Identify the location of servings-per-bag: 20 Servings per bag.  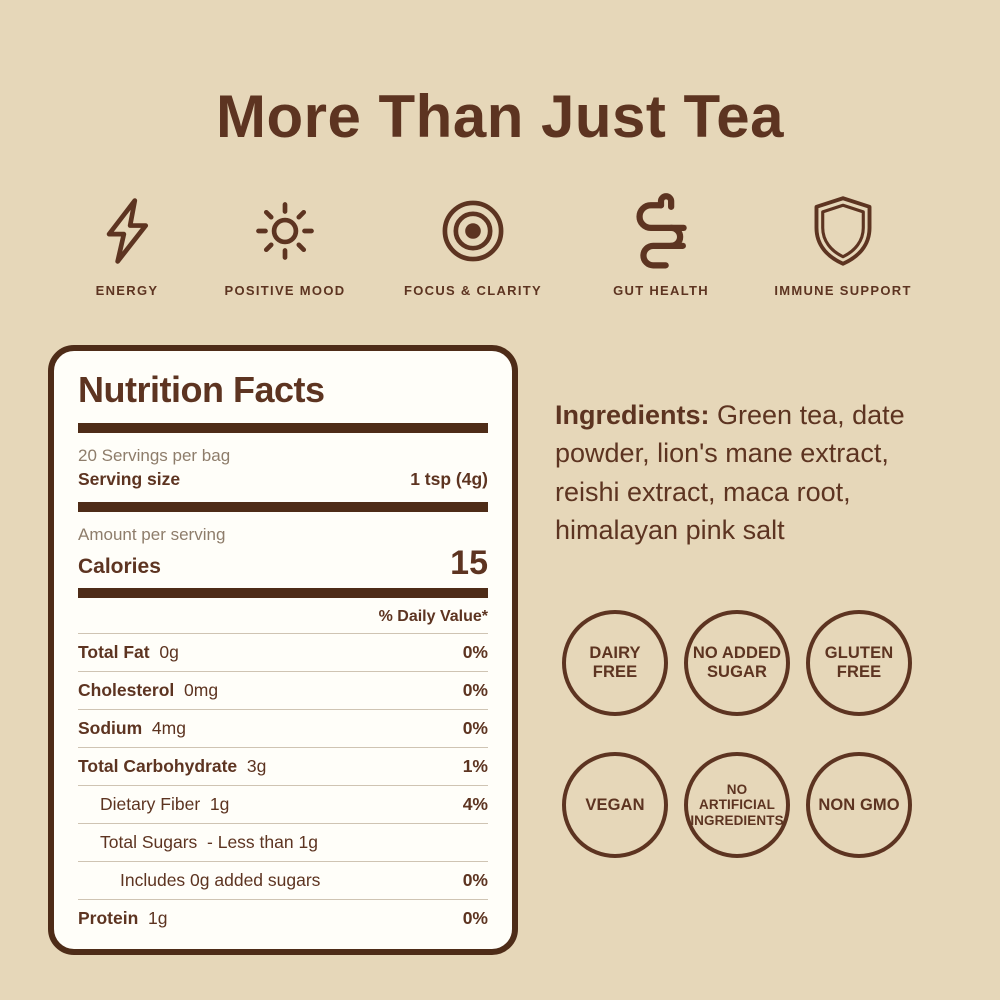
(154, 455).